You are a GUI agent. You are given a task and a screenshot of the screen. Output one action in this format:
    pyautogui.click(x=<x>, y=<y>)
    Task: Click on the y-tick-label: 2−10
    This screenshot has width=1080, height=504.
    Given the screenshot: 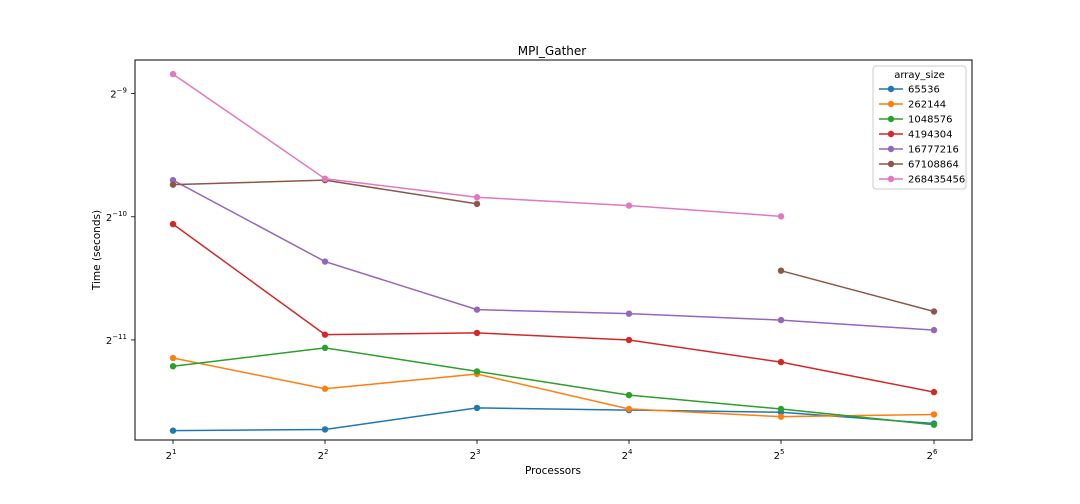 What is the action you would take?
    pyautogui.click(x=116, y=217)
    